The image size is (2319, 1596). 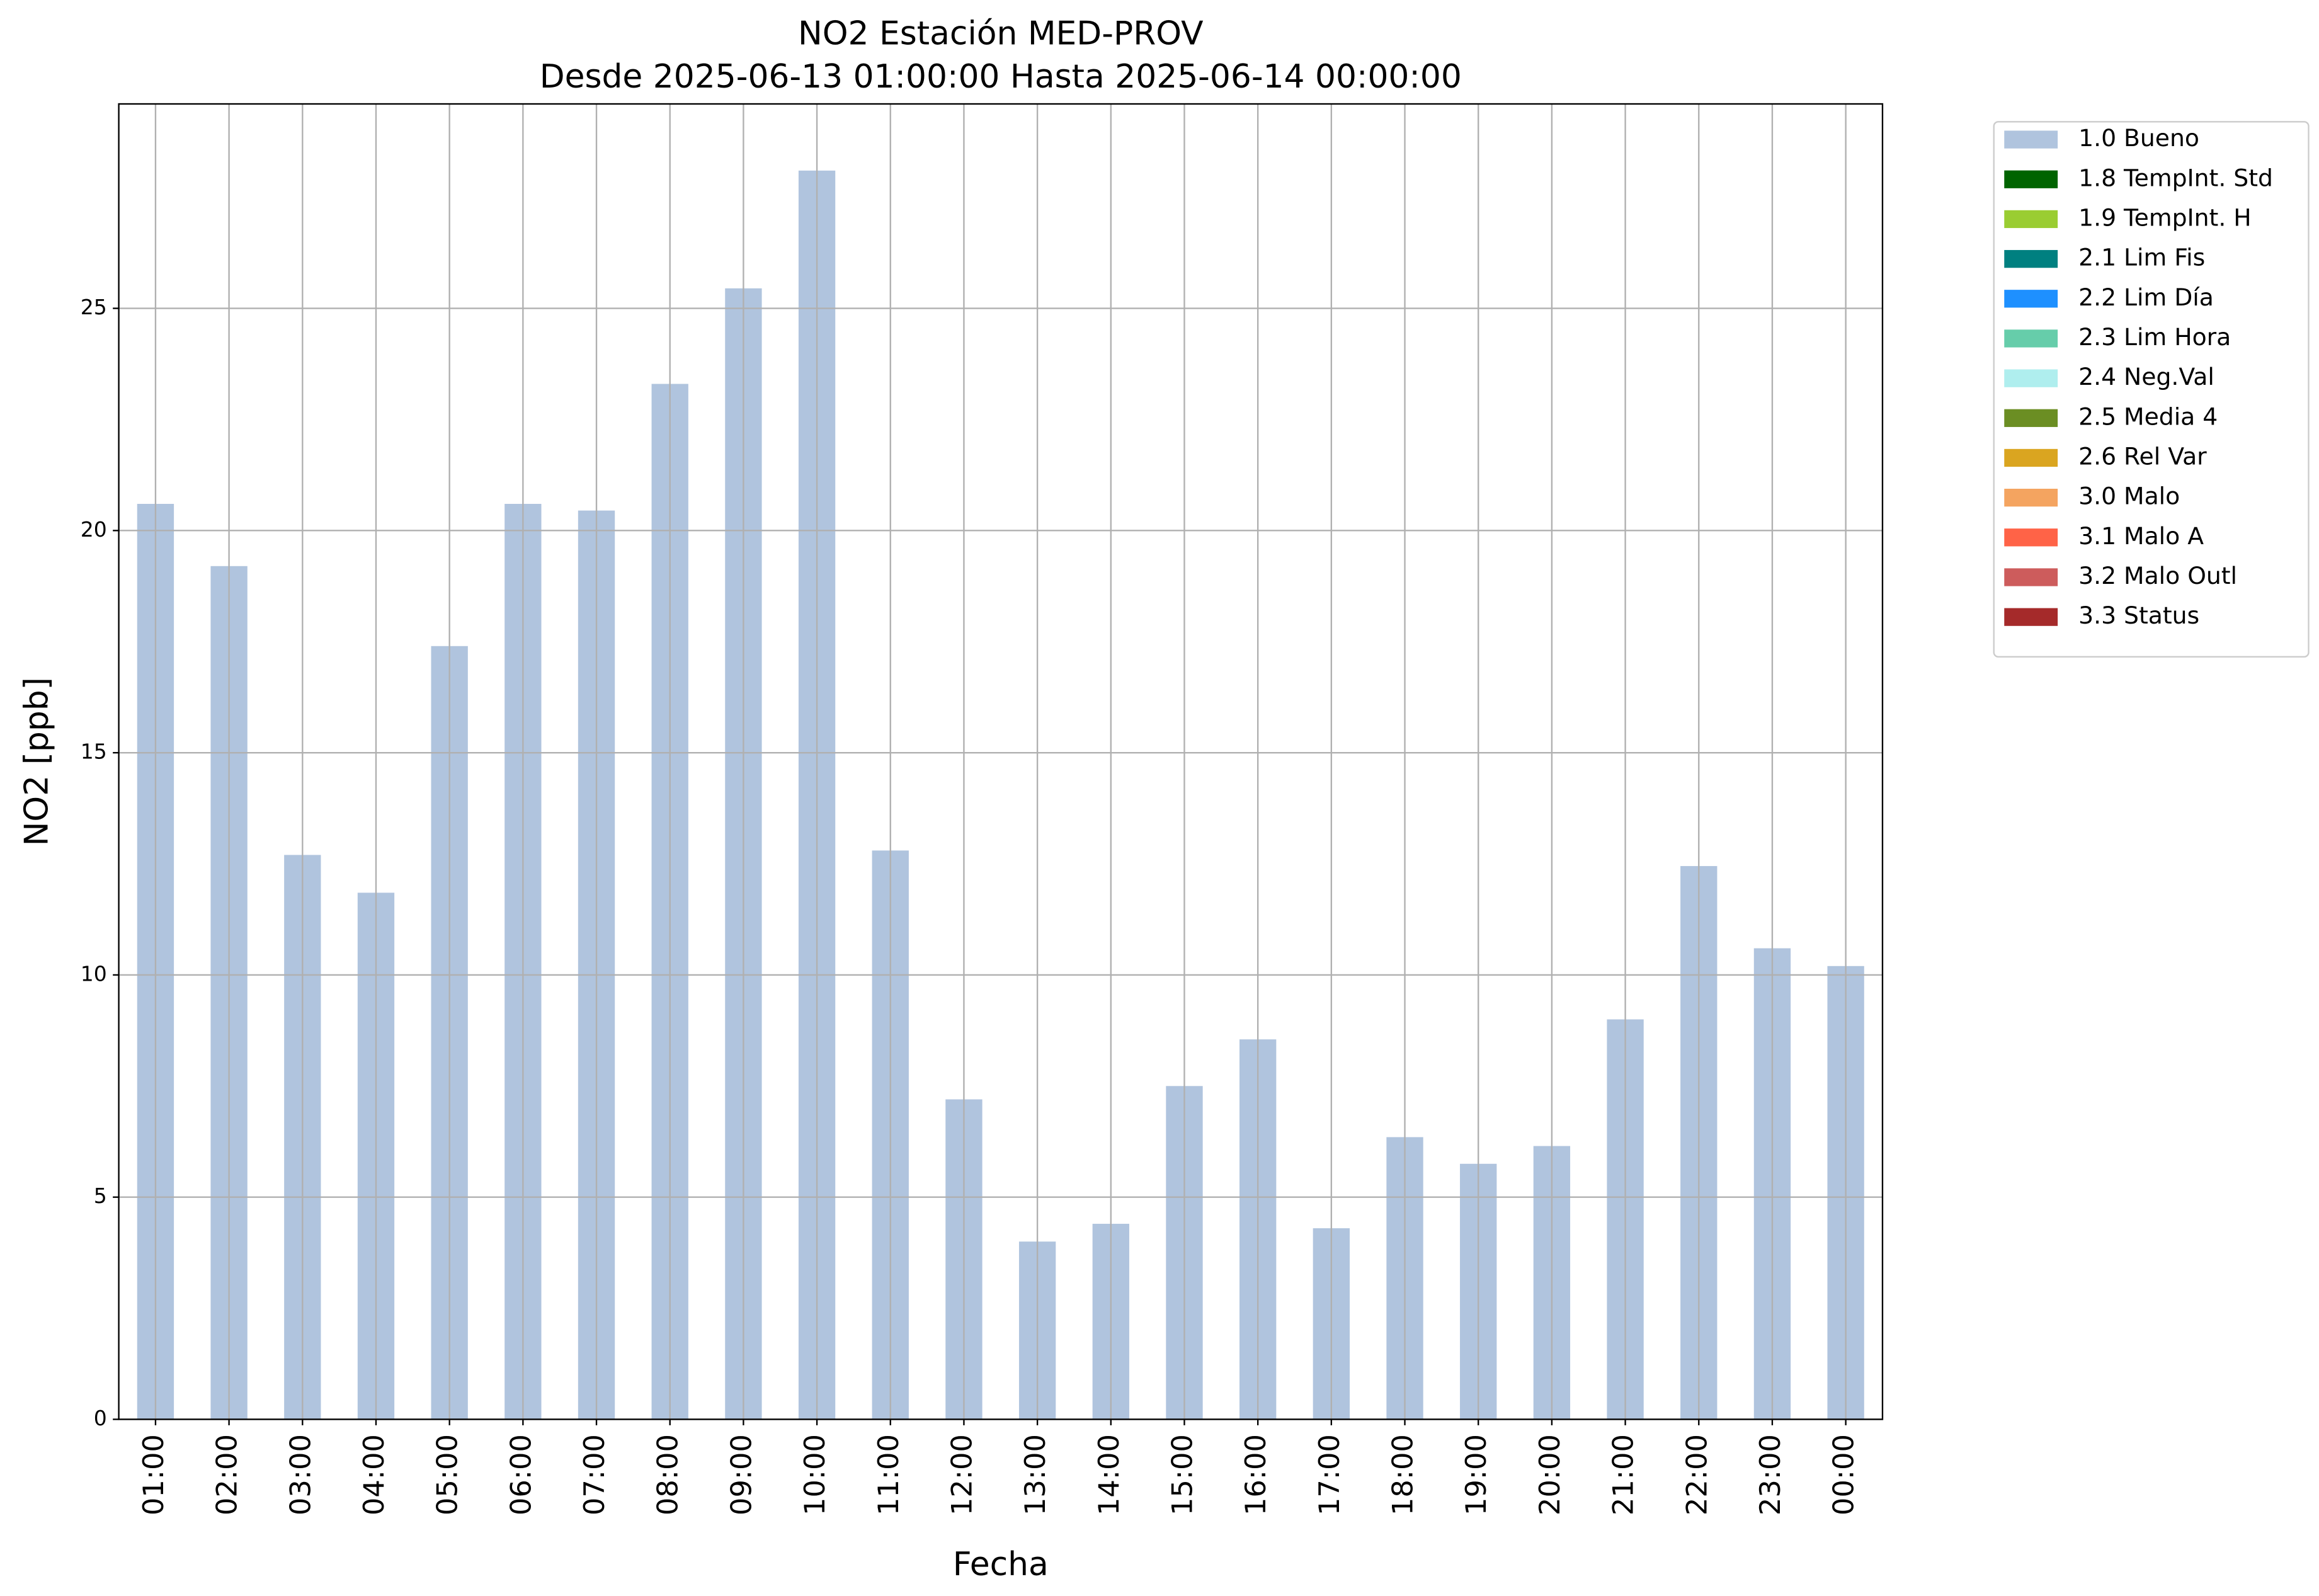 I want to click on x-axis-label: Fecha, so click(x=1001, y=1564).